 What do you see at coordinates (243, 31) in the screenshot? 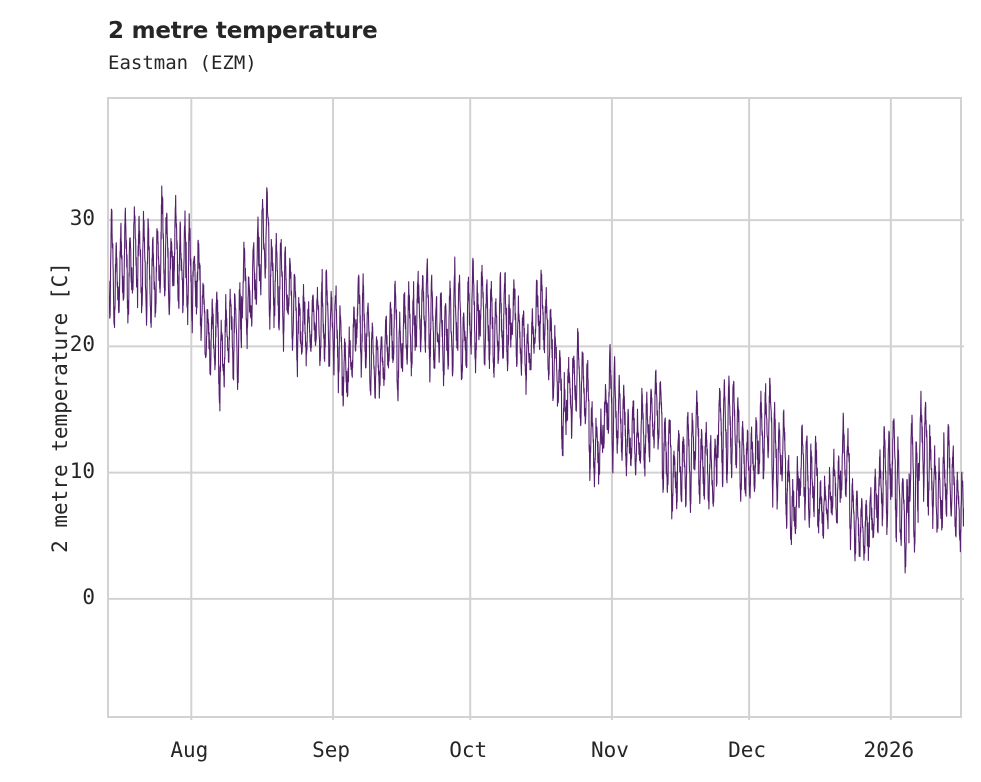
I see `page-title: 2 metre temperature` at bounding box center [243, 31].